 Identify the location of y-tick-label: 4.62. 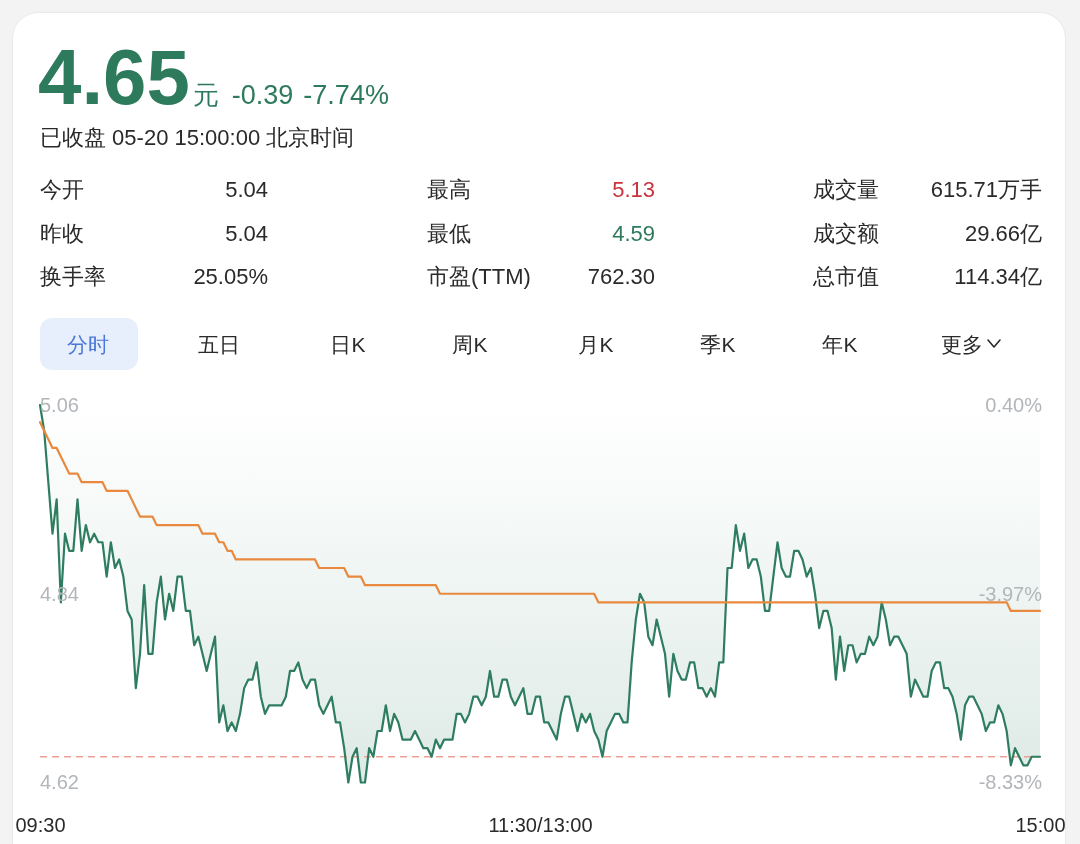
(59, 782).